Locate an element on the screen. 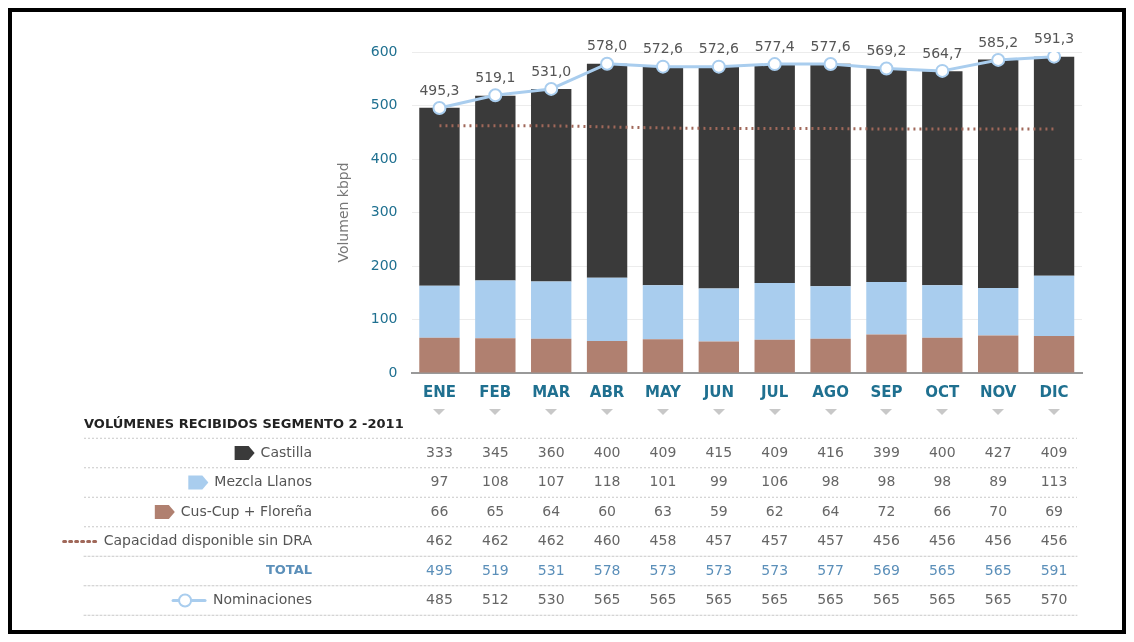  legend-label: Mezcla Llanos is located at coordinates (263, 481).